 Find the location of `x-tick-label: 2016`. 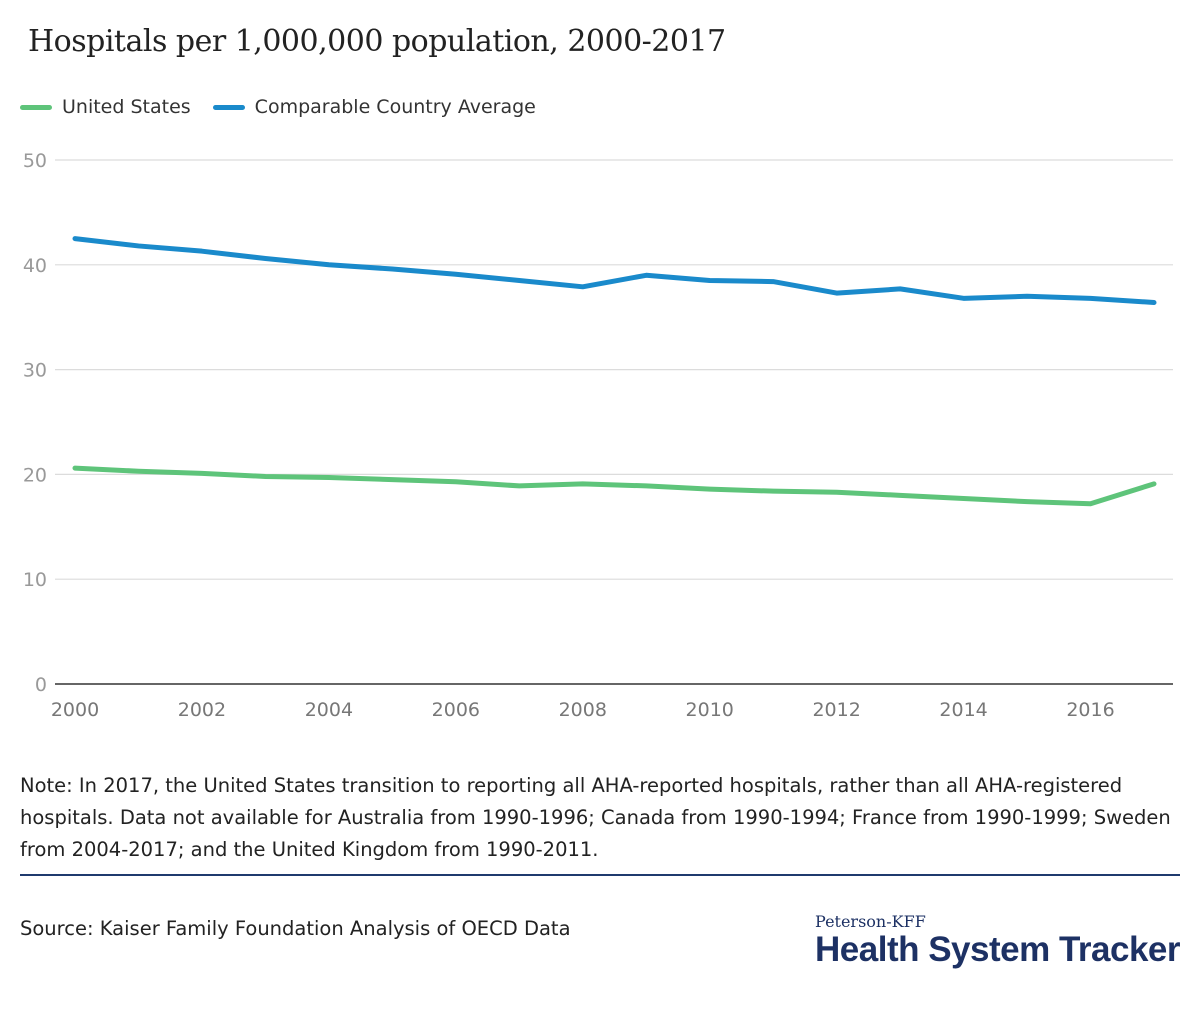

x-tick-label: 2016 is located at coordinates (1090, 710).